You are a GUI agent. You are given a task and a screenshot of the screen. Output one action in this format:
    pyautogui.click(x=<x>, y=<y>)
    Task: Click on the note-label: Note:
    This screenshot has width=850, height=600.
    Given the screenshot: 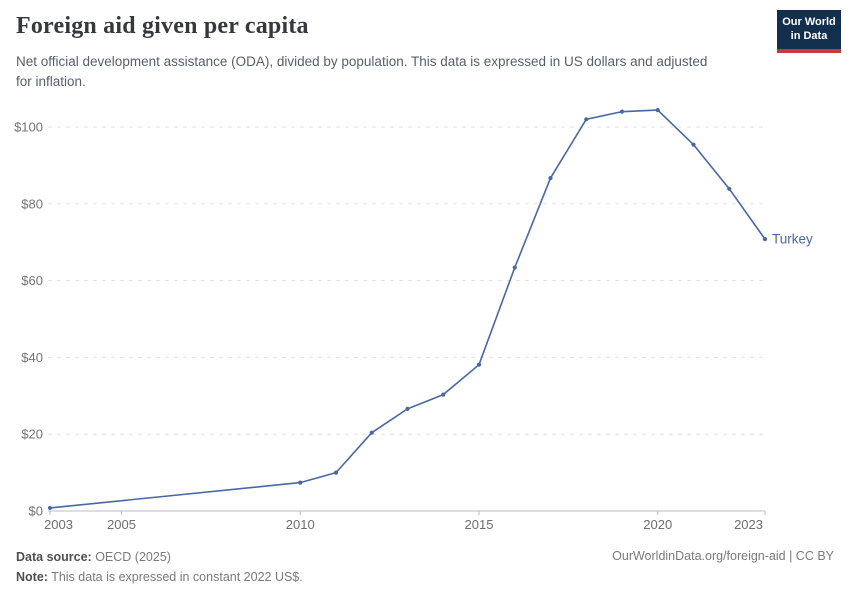 What is the action you would take?
    pyautogui.click(x=32, y=577)
    